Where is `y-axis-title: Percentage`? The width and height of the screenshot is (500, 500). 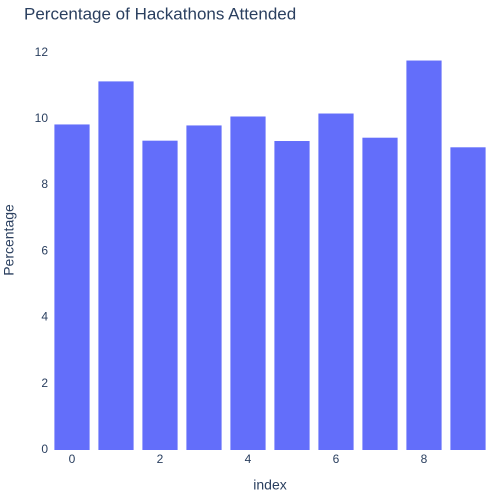
y-axis-title: Percentage is located at coordinates (9, 240).